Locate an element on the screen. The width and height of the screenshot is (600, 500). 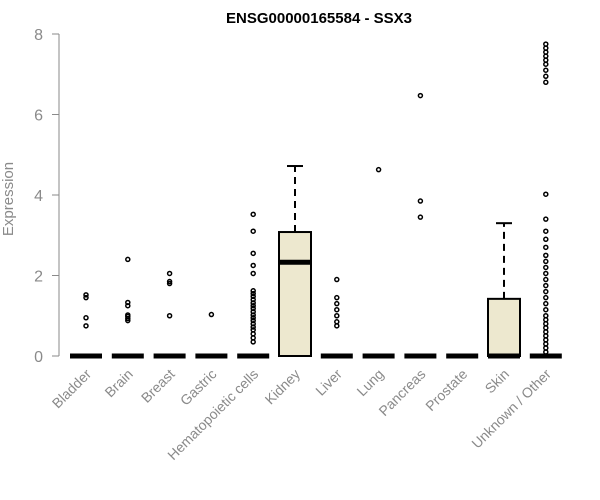
x-tick-label: Prostate is located at coordinates (446, 390).